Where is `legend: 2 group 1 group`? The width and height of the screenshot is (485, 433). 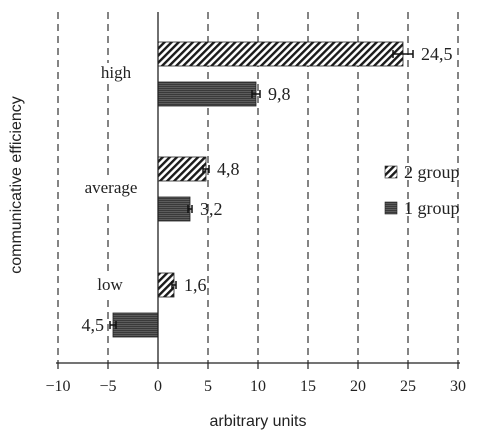
legend: 2 group 1 group is located at coordinates (422, 190).